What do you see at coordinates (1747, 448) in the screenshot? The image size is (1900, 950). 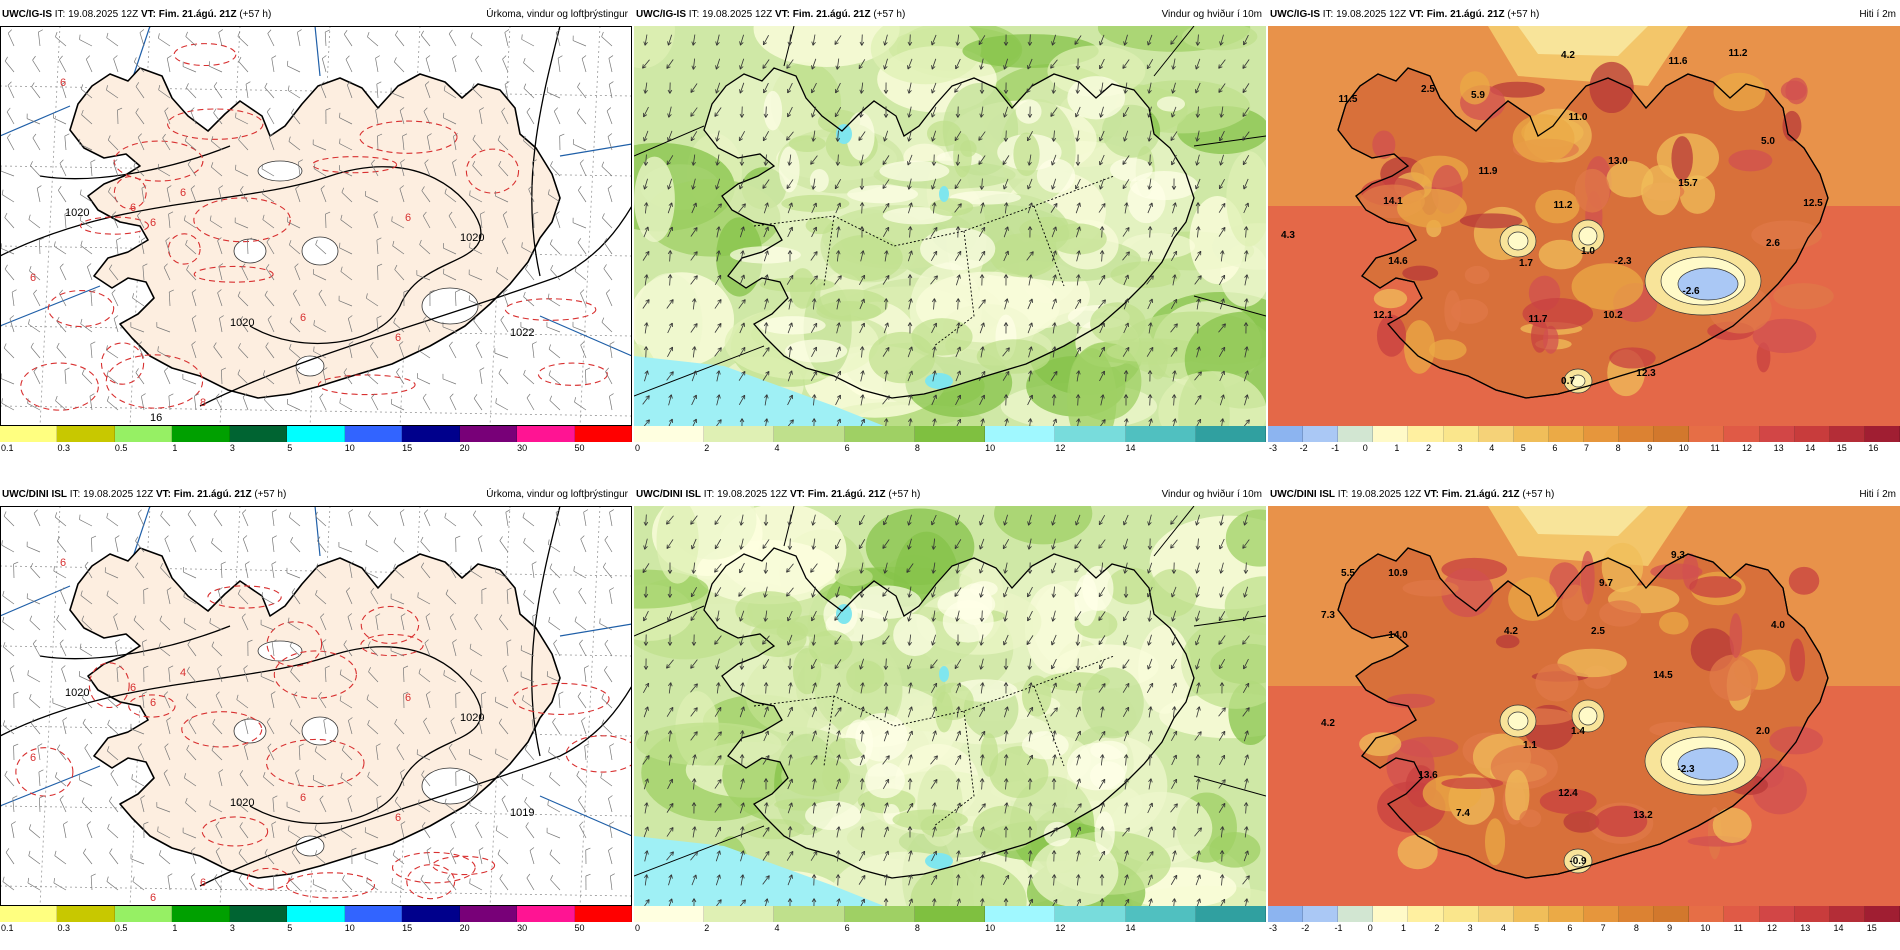 I see `legend-tick-label: 12` at bounding box center [1747, 448].